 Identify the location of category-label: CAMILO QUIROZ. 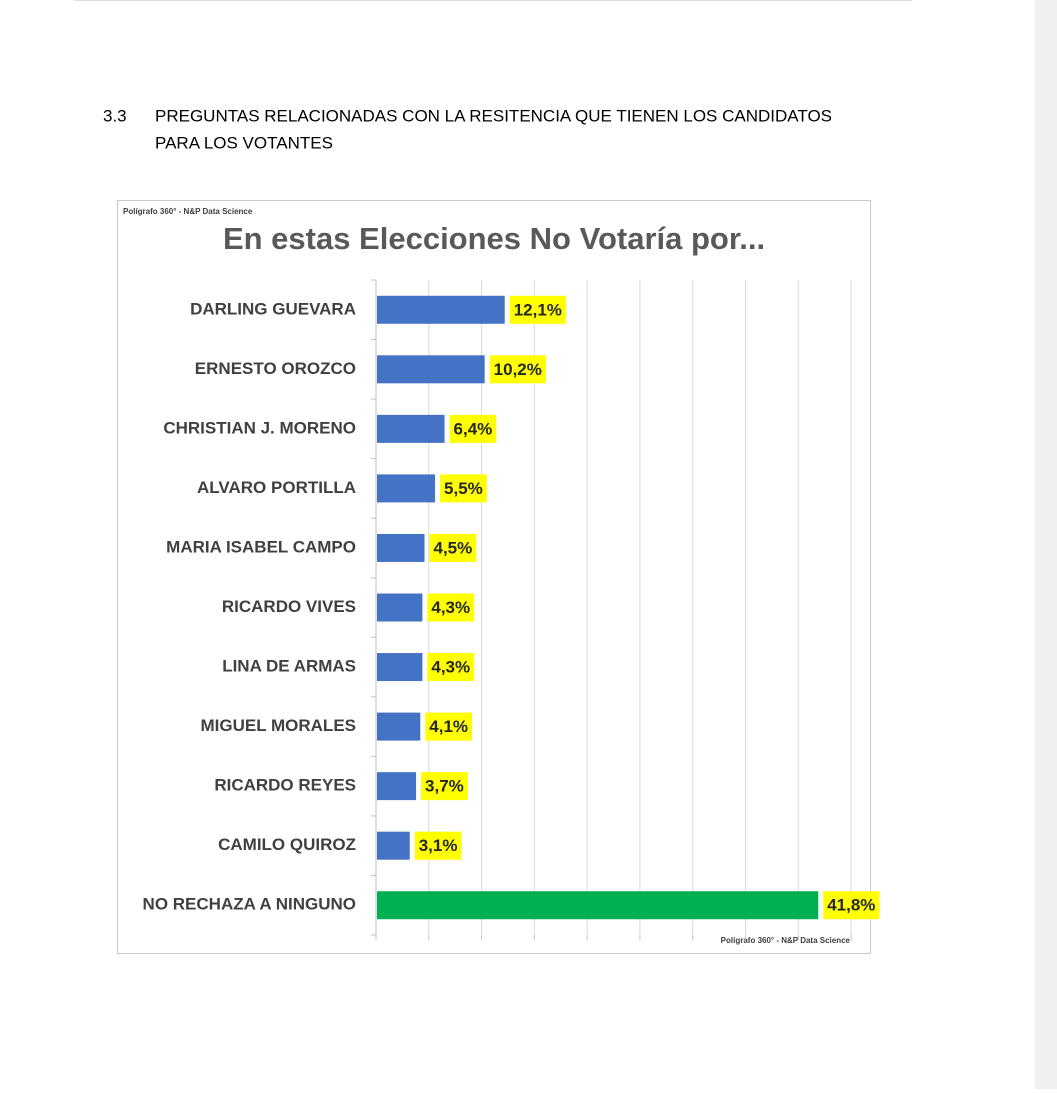
(287, 844).